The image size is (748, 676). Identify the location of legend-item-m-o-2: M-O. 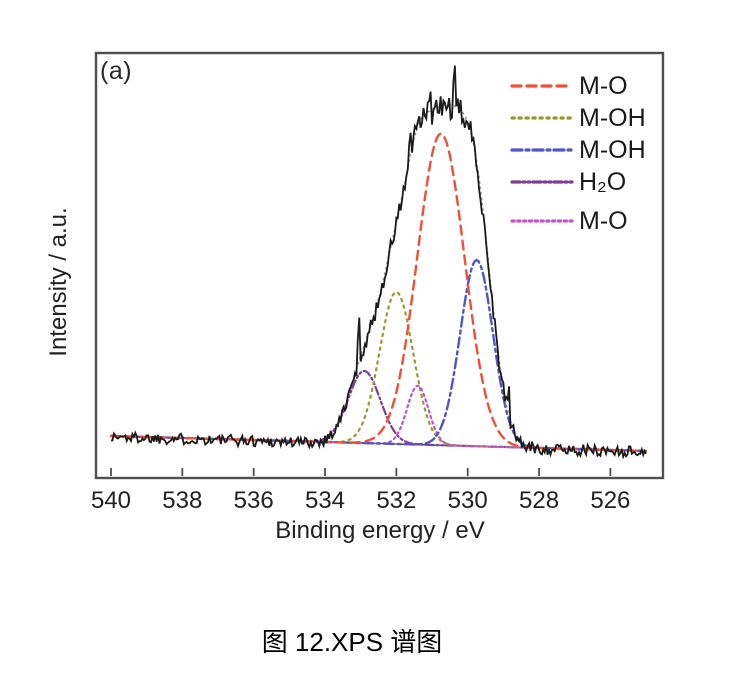
(569, 221).